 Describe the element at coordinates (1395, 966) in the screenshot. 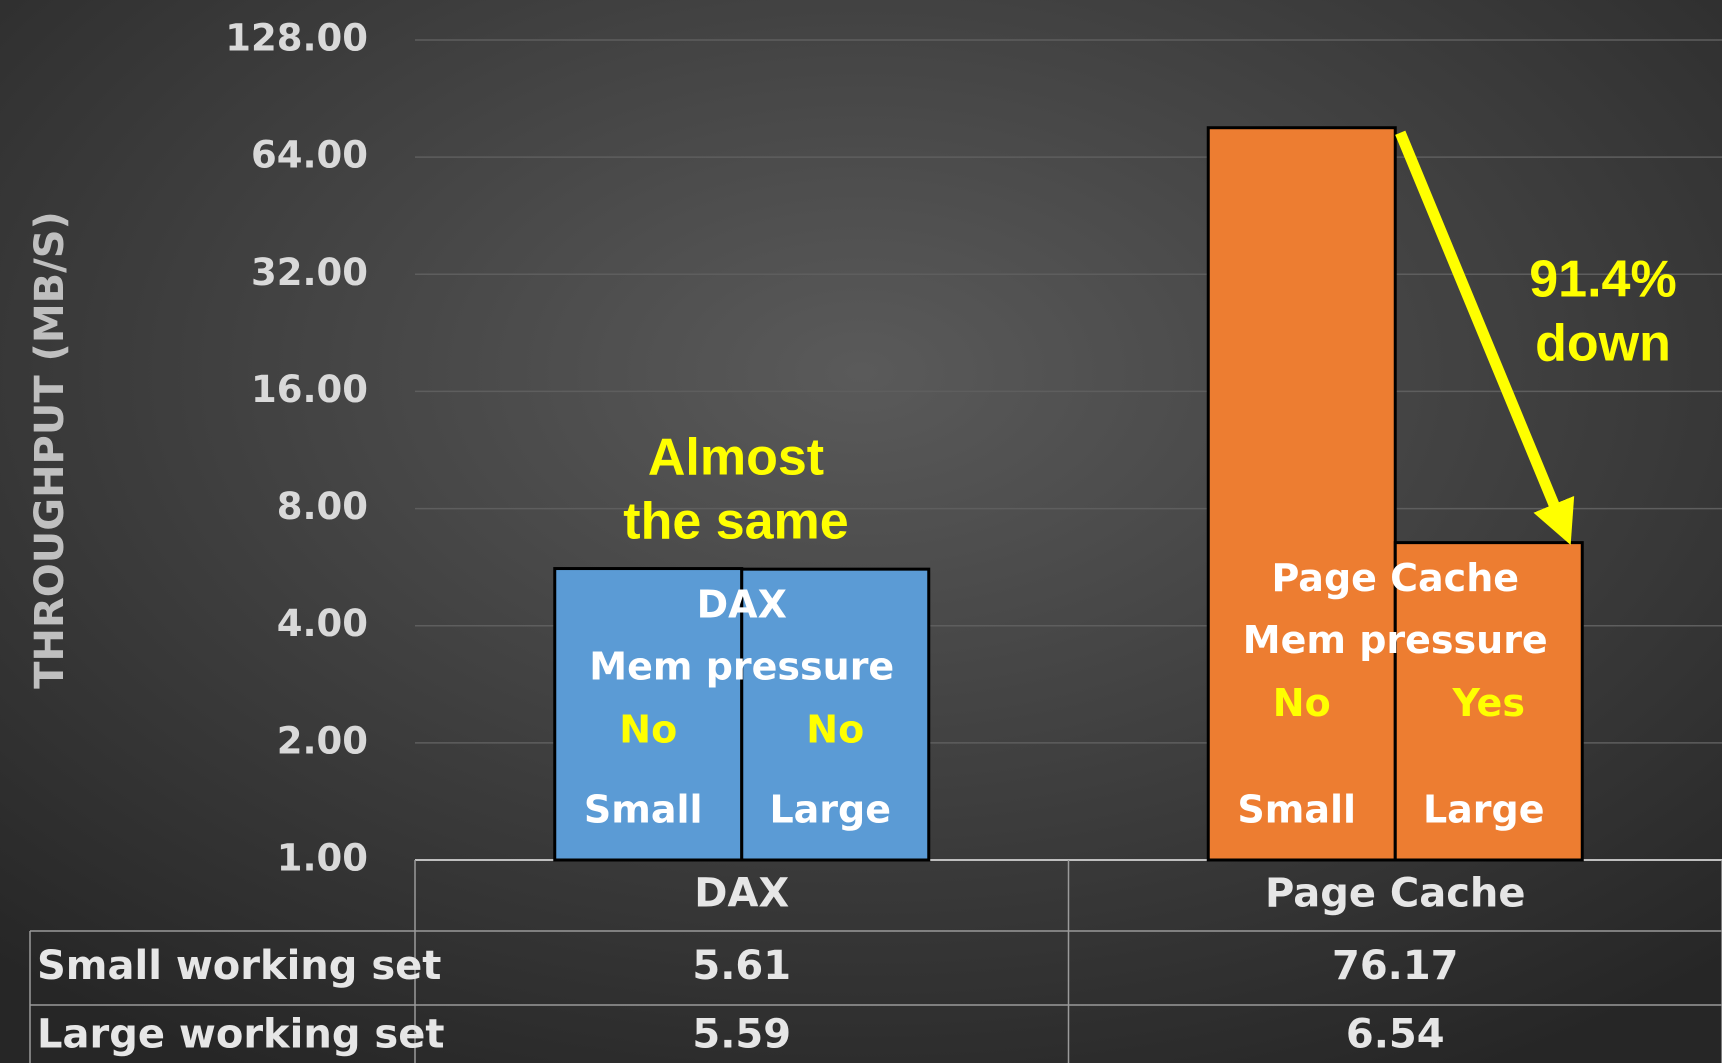

I see `table-cell: 76.17` at that location.